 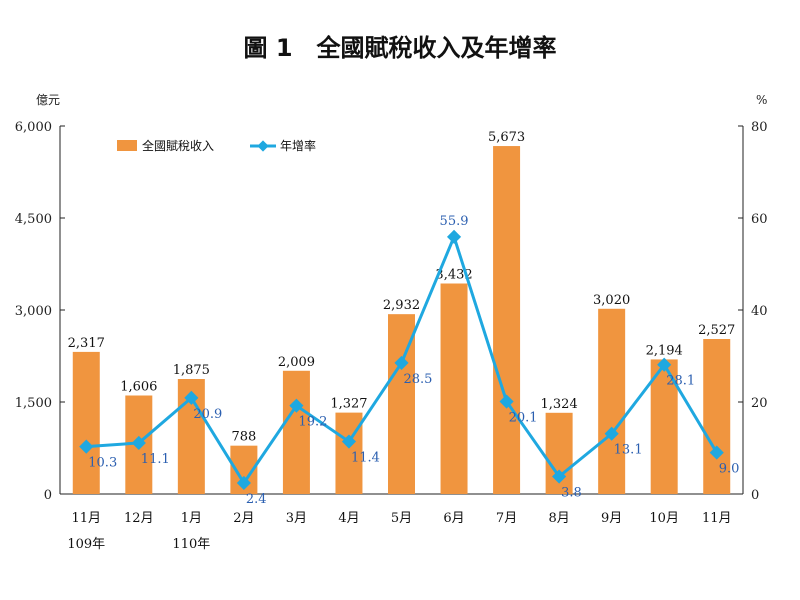 What do you see at coordinates (759, 219) in the screenshot?
I see `right-tick-label: 60` at bounding box center [759, 219].